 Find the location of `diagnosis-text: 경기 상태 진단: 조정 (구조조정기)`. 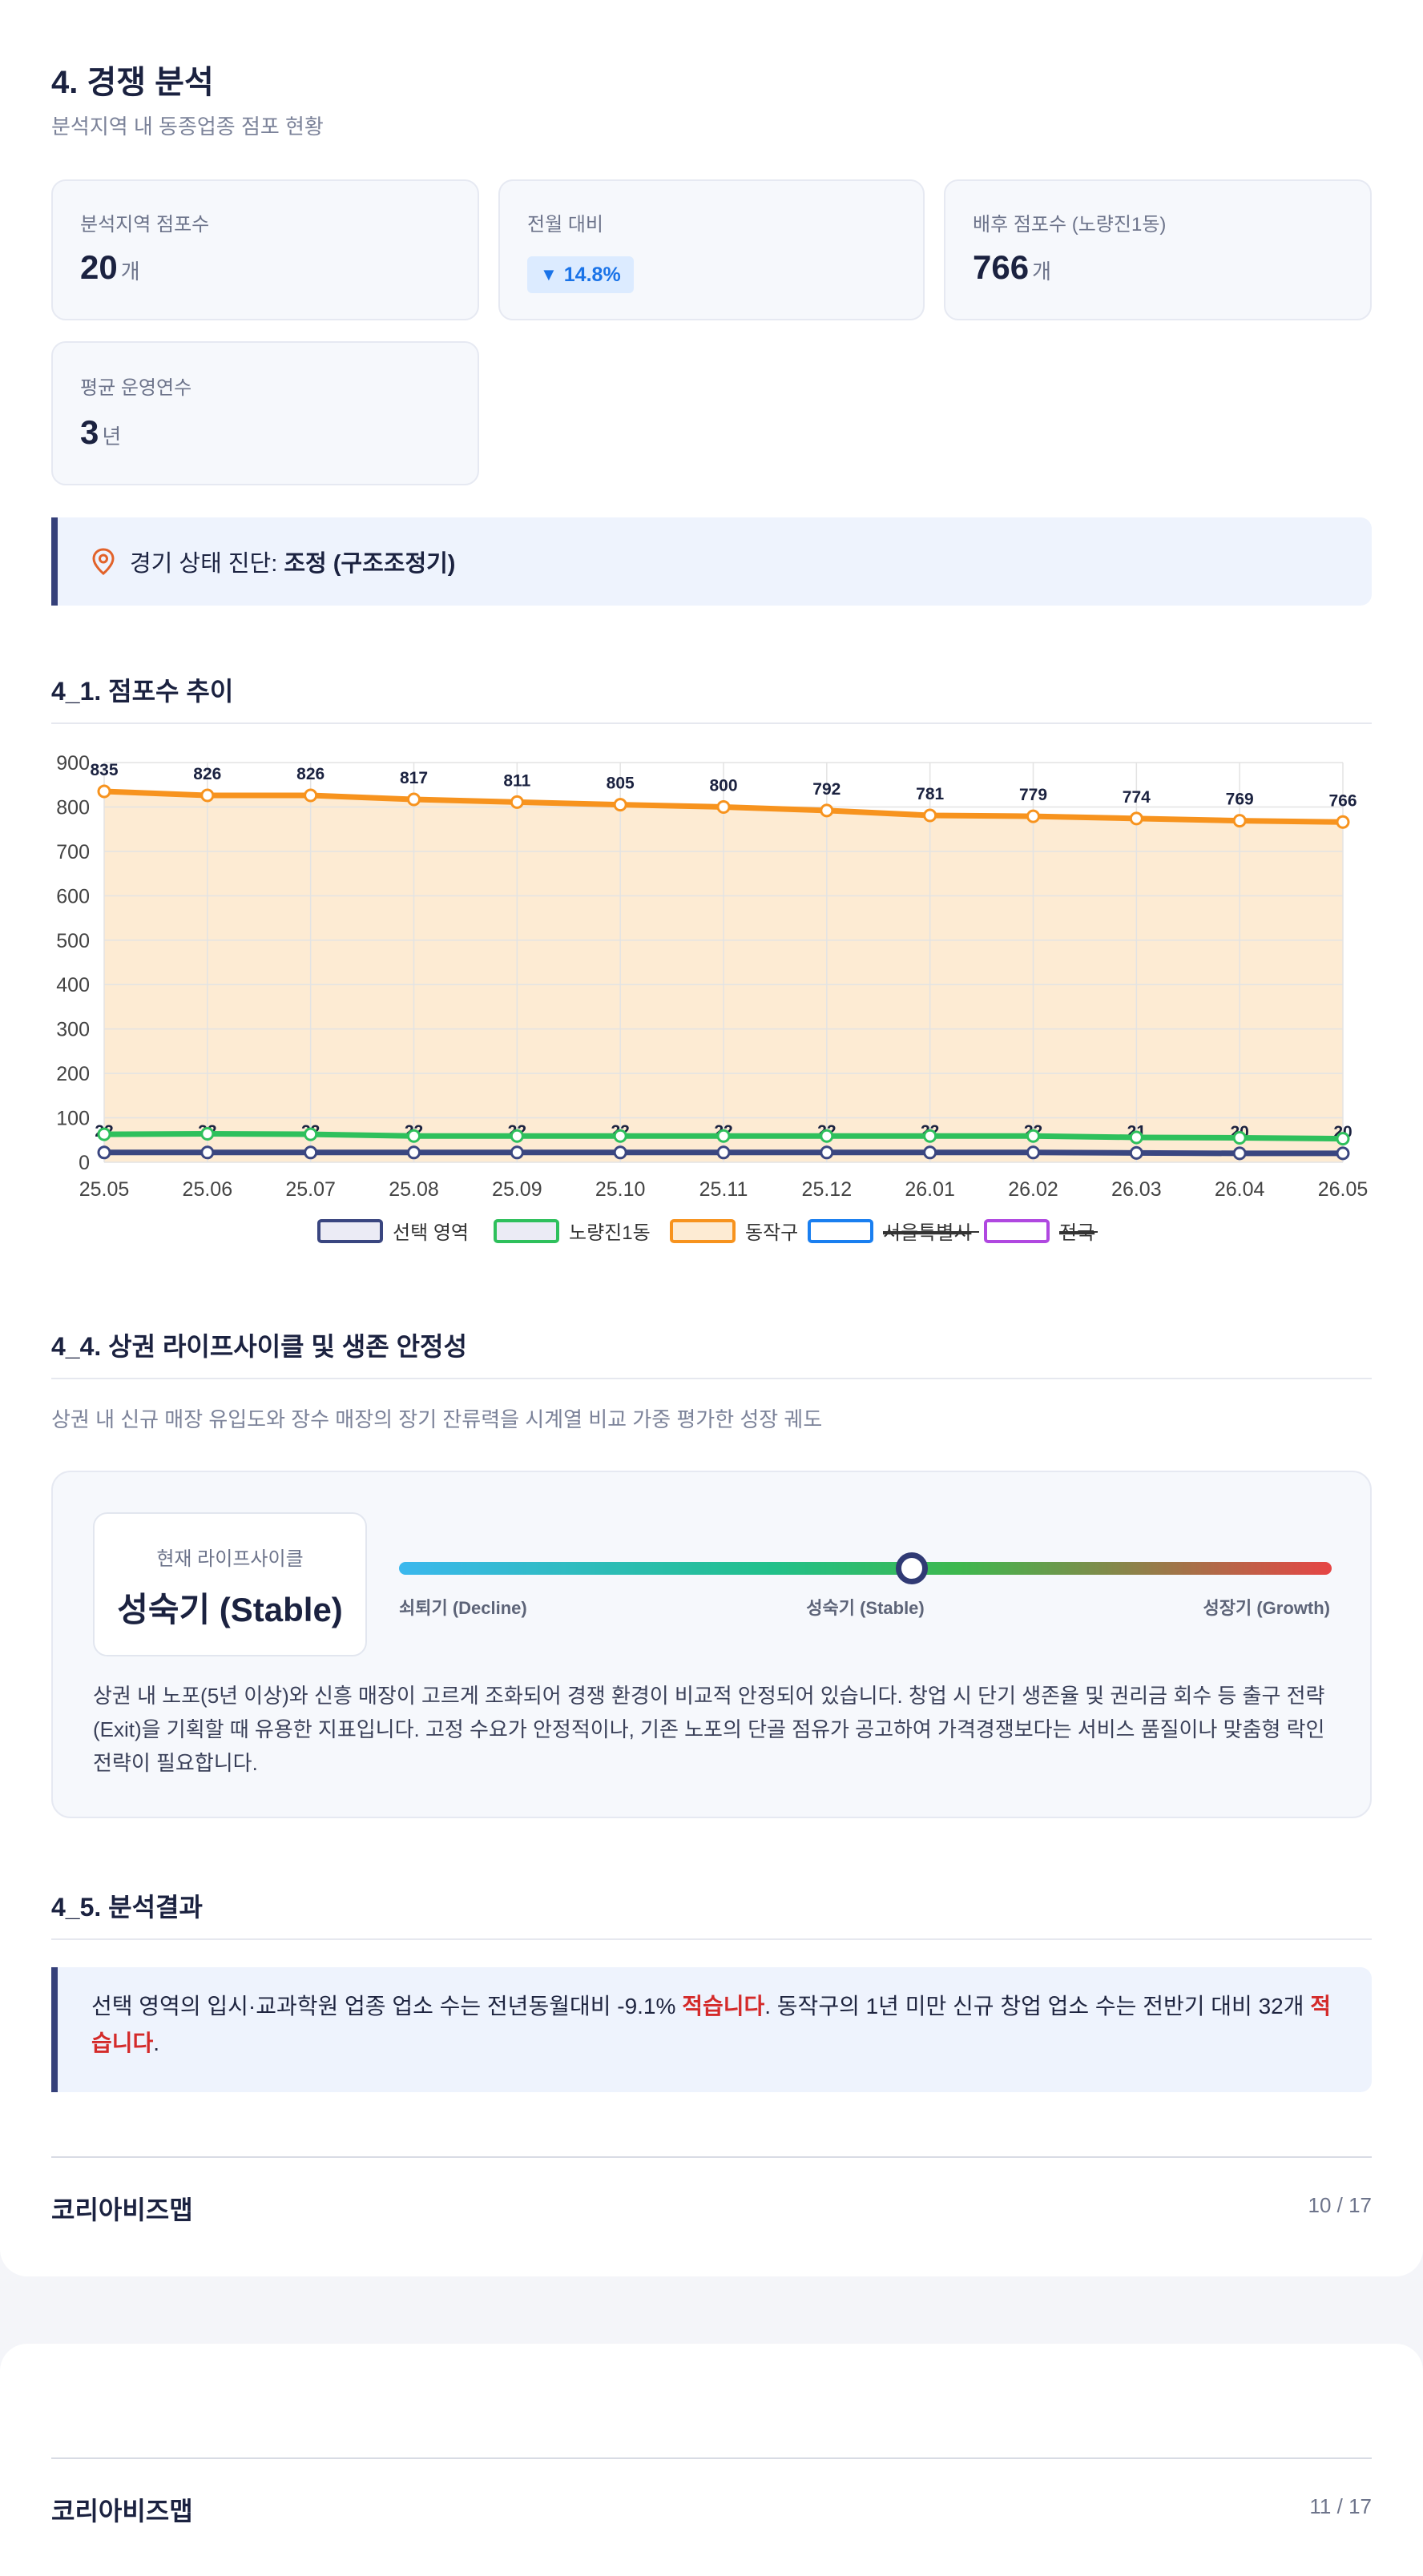

diagnosis-text: 경기 상태 진단: 조정 (구조조정기) is located at coordinates (293, 564).